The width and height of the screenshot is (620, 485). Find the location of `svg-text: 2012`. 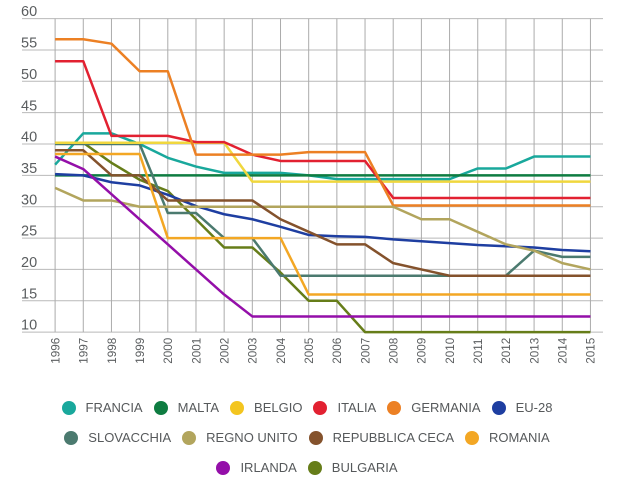

svg-text: 2012 is located at coordinates (506, 351).